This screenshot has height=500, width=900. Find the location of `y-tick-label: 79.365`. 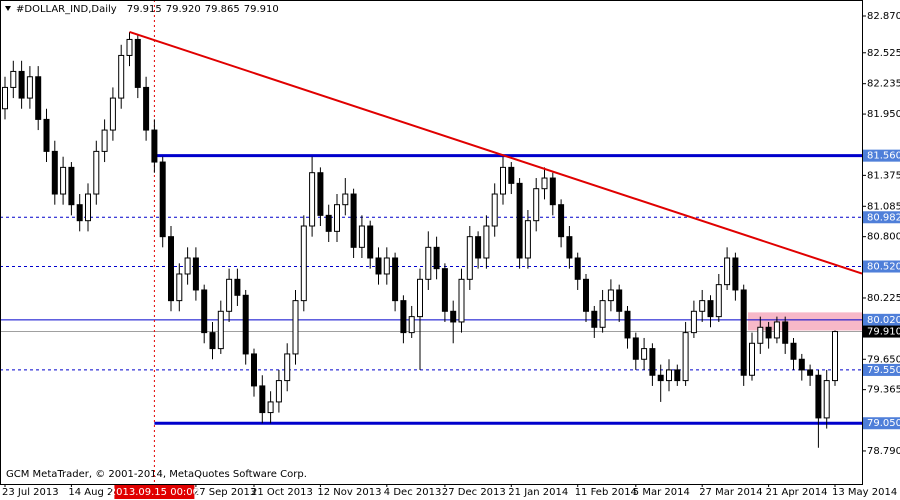

y-tick-label: 79.365 is located at coordinates (883, 390).